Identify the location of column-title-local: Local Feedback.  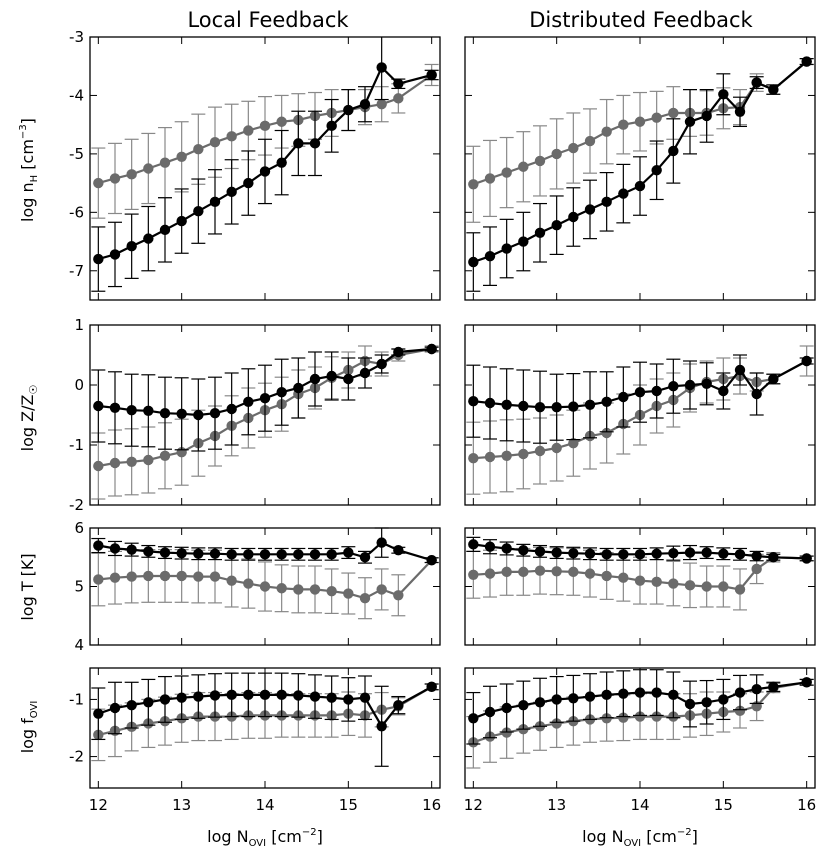
(268, 20).